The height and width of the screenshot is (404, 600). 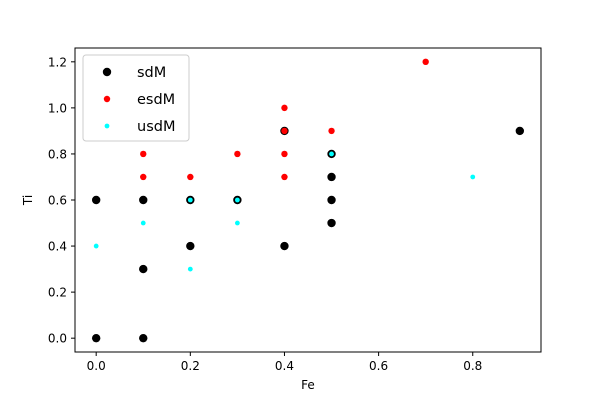 I want to click on x-tick-label: 0.6, so click(x=378, y=366).